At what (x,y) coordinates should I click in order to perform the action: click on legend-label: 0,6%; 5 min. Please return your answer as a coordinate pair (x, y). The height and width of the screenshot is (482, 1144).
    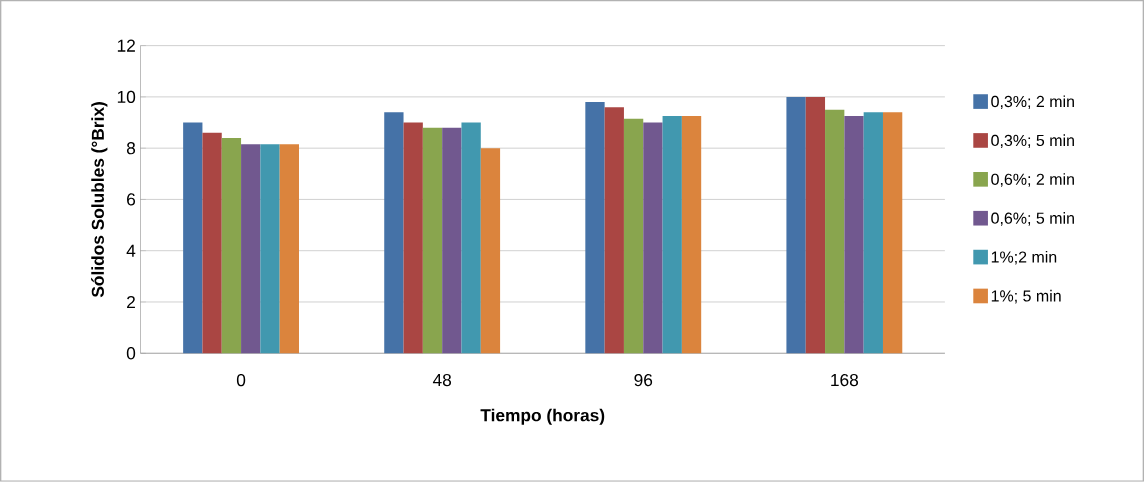
    Looking at the image, I should click on (1032, 219).